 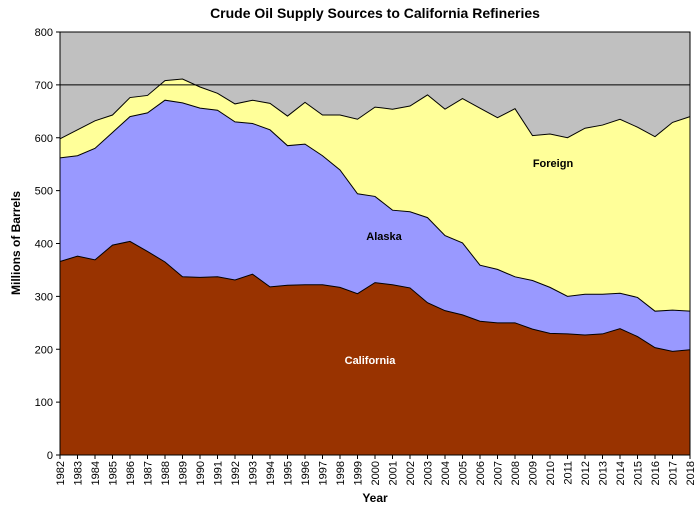 I want to click on x-tick-label: 2017, so click(x=674, y=473).